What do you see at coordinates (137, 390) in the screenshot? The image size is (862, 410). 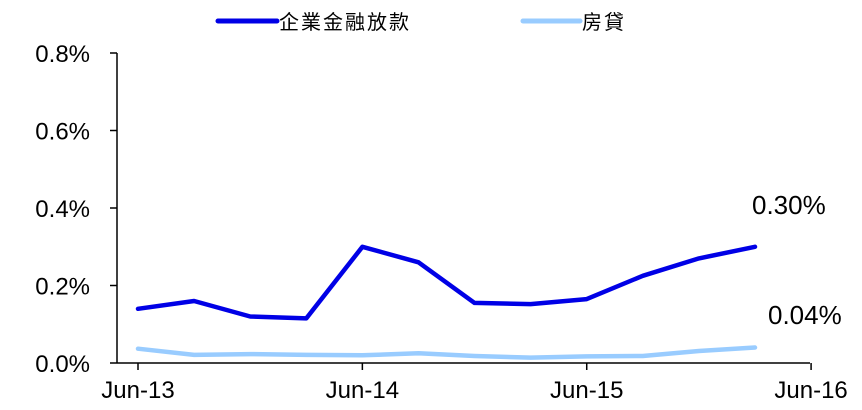 I see `x-tick-label: Jun-13` at bounding box center [137, 390].